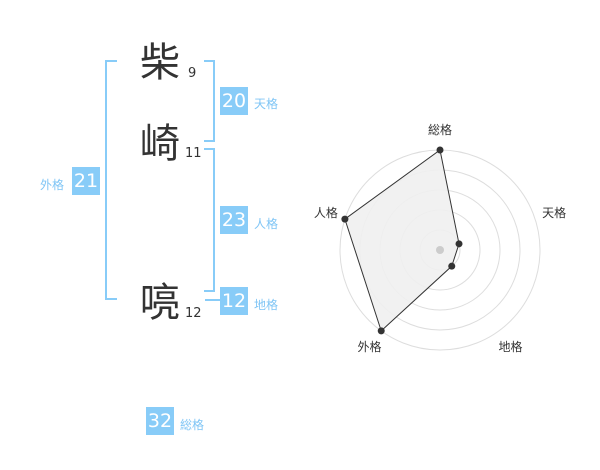 The height and width of the screenshot is (470, 600). What do you see at coordinates (160, 303) in the screenshot?
I see `name-char-3: 喨` at bounding box center [160, 303].